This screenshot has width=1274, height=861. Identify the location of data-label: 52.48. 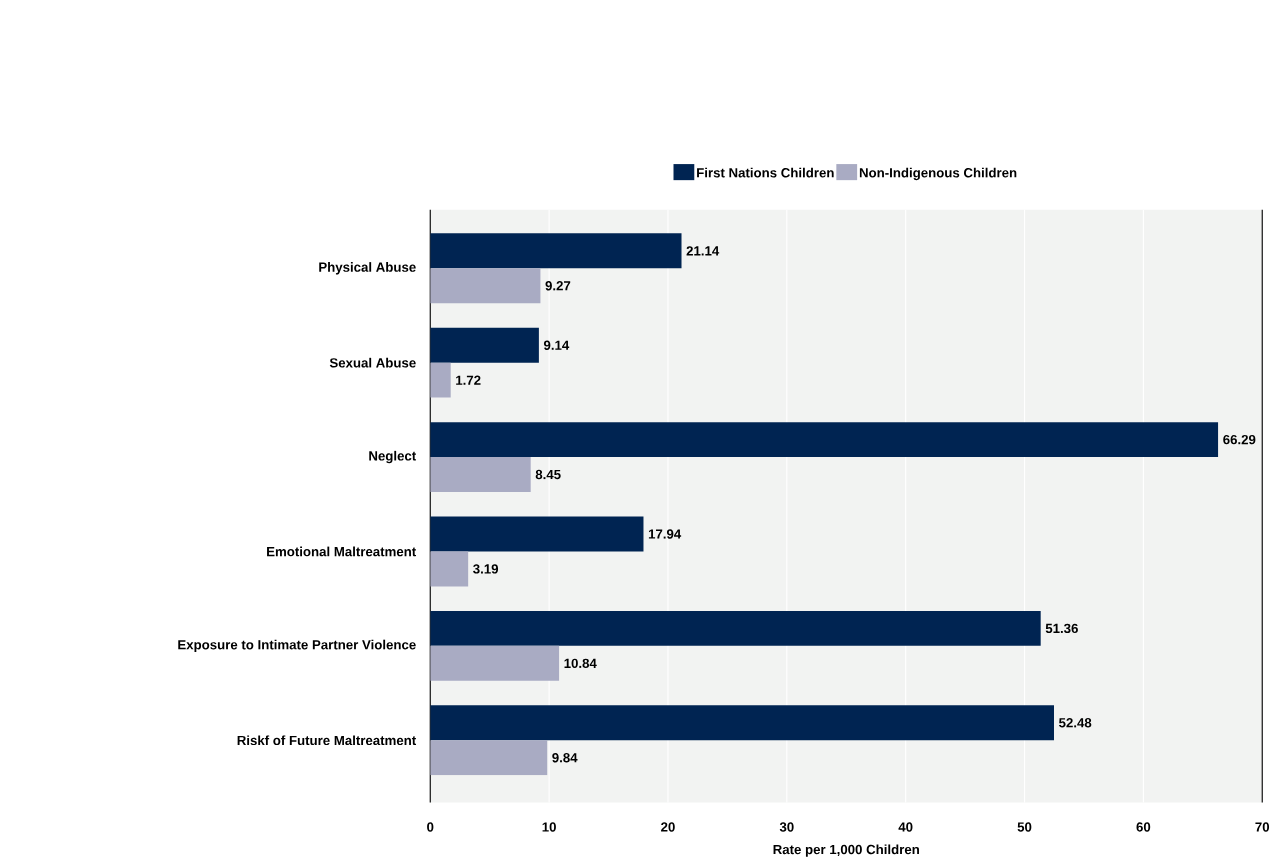
(1075, 723).